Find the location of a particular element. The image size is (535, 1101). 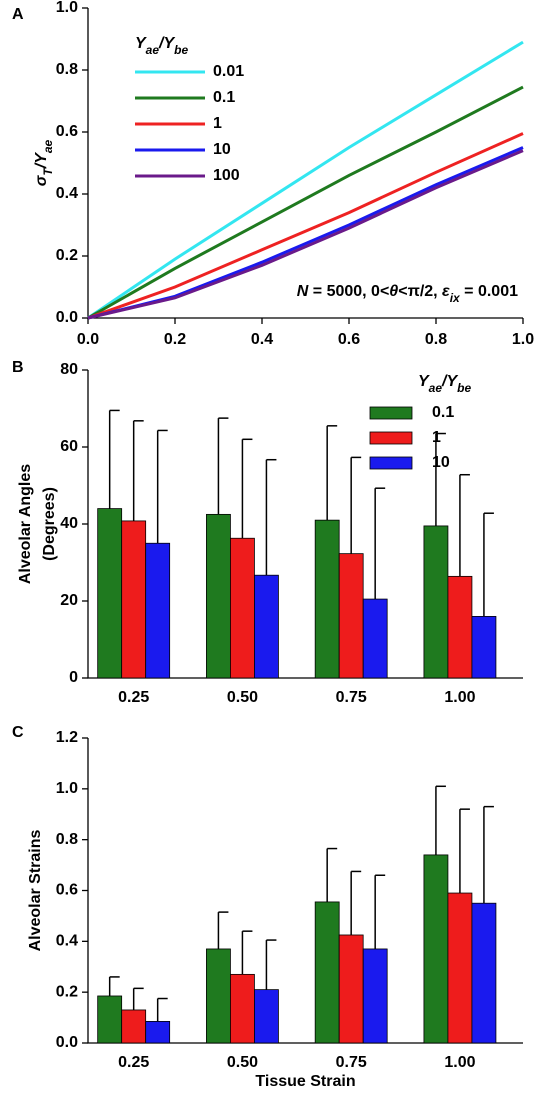

text-line: Alveolar Strains is located at coordinates (35, 890).